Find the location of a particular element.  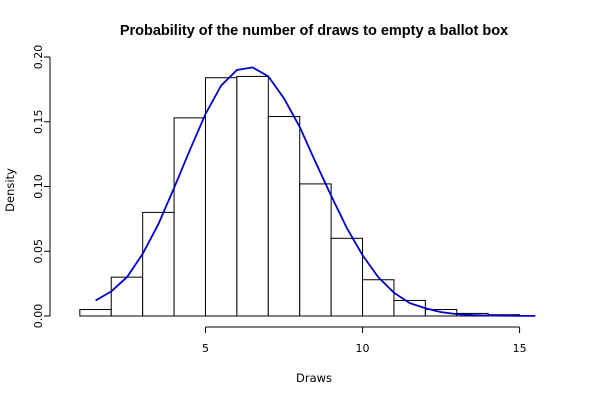

x-axis-label: Draws is located at coordinates (314, 378).